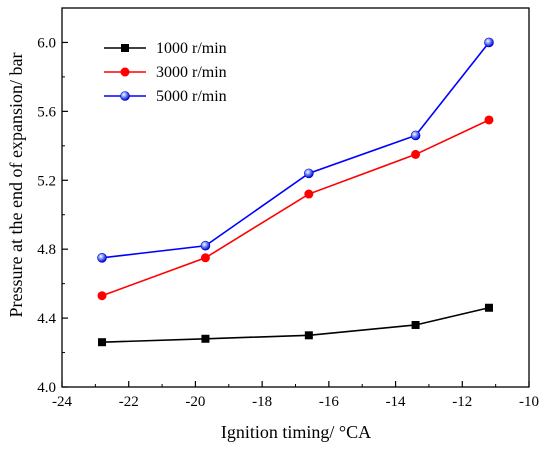 This screenshot has width=550, height=456. What do you see at coordinates (329, 402) in the screenshot?
I see `x-tick-label: -16` at bounding box center [329, 402].